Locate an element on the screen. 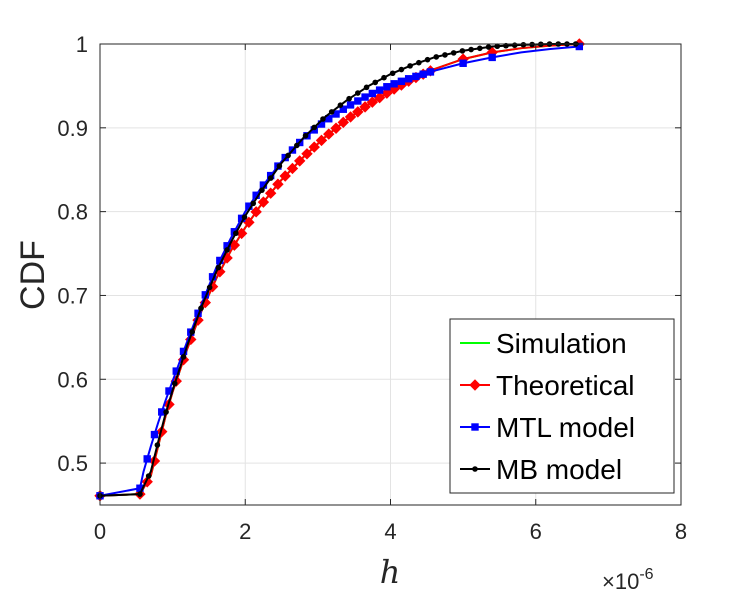 The image size is (753, 604). x-exponent-base: ×10 is located at coordinates (620, 581).